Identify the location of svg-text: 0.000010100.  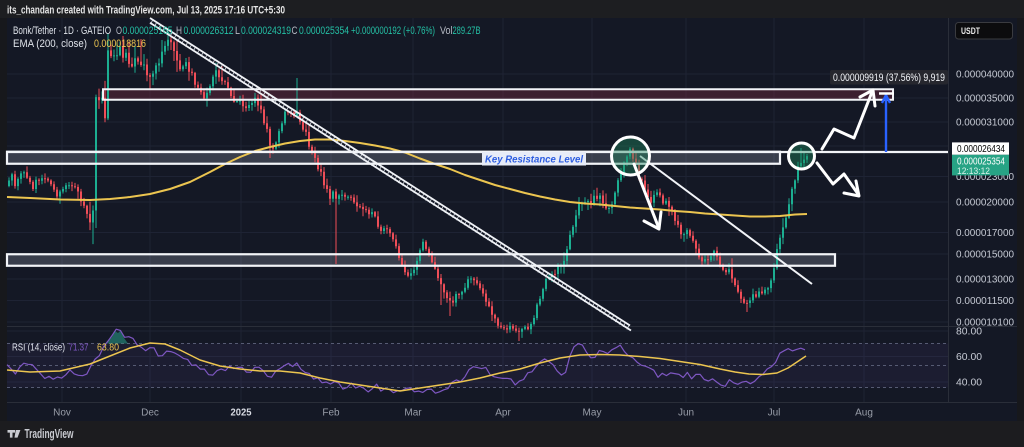
(985, 323).